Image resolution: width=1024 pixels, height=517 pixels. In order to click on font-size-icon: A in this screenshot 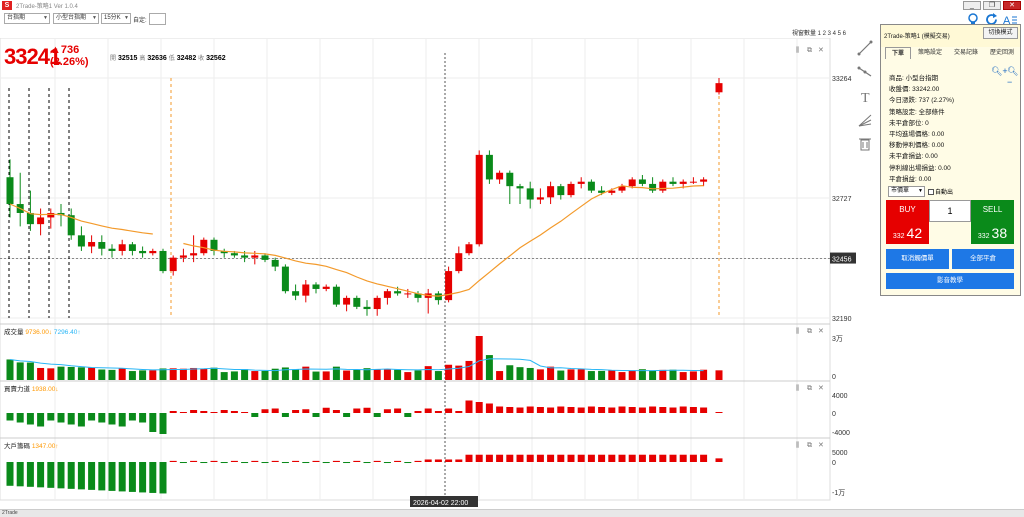, I will do `click(1010, 20)`.